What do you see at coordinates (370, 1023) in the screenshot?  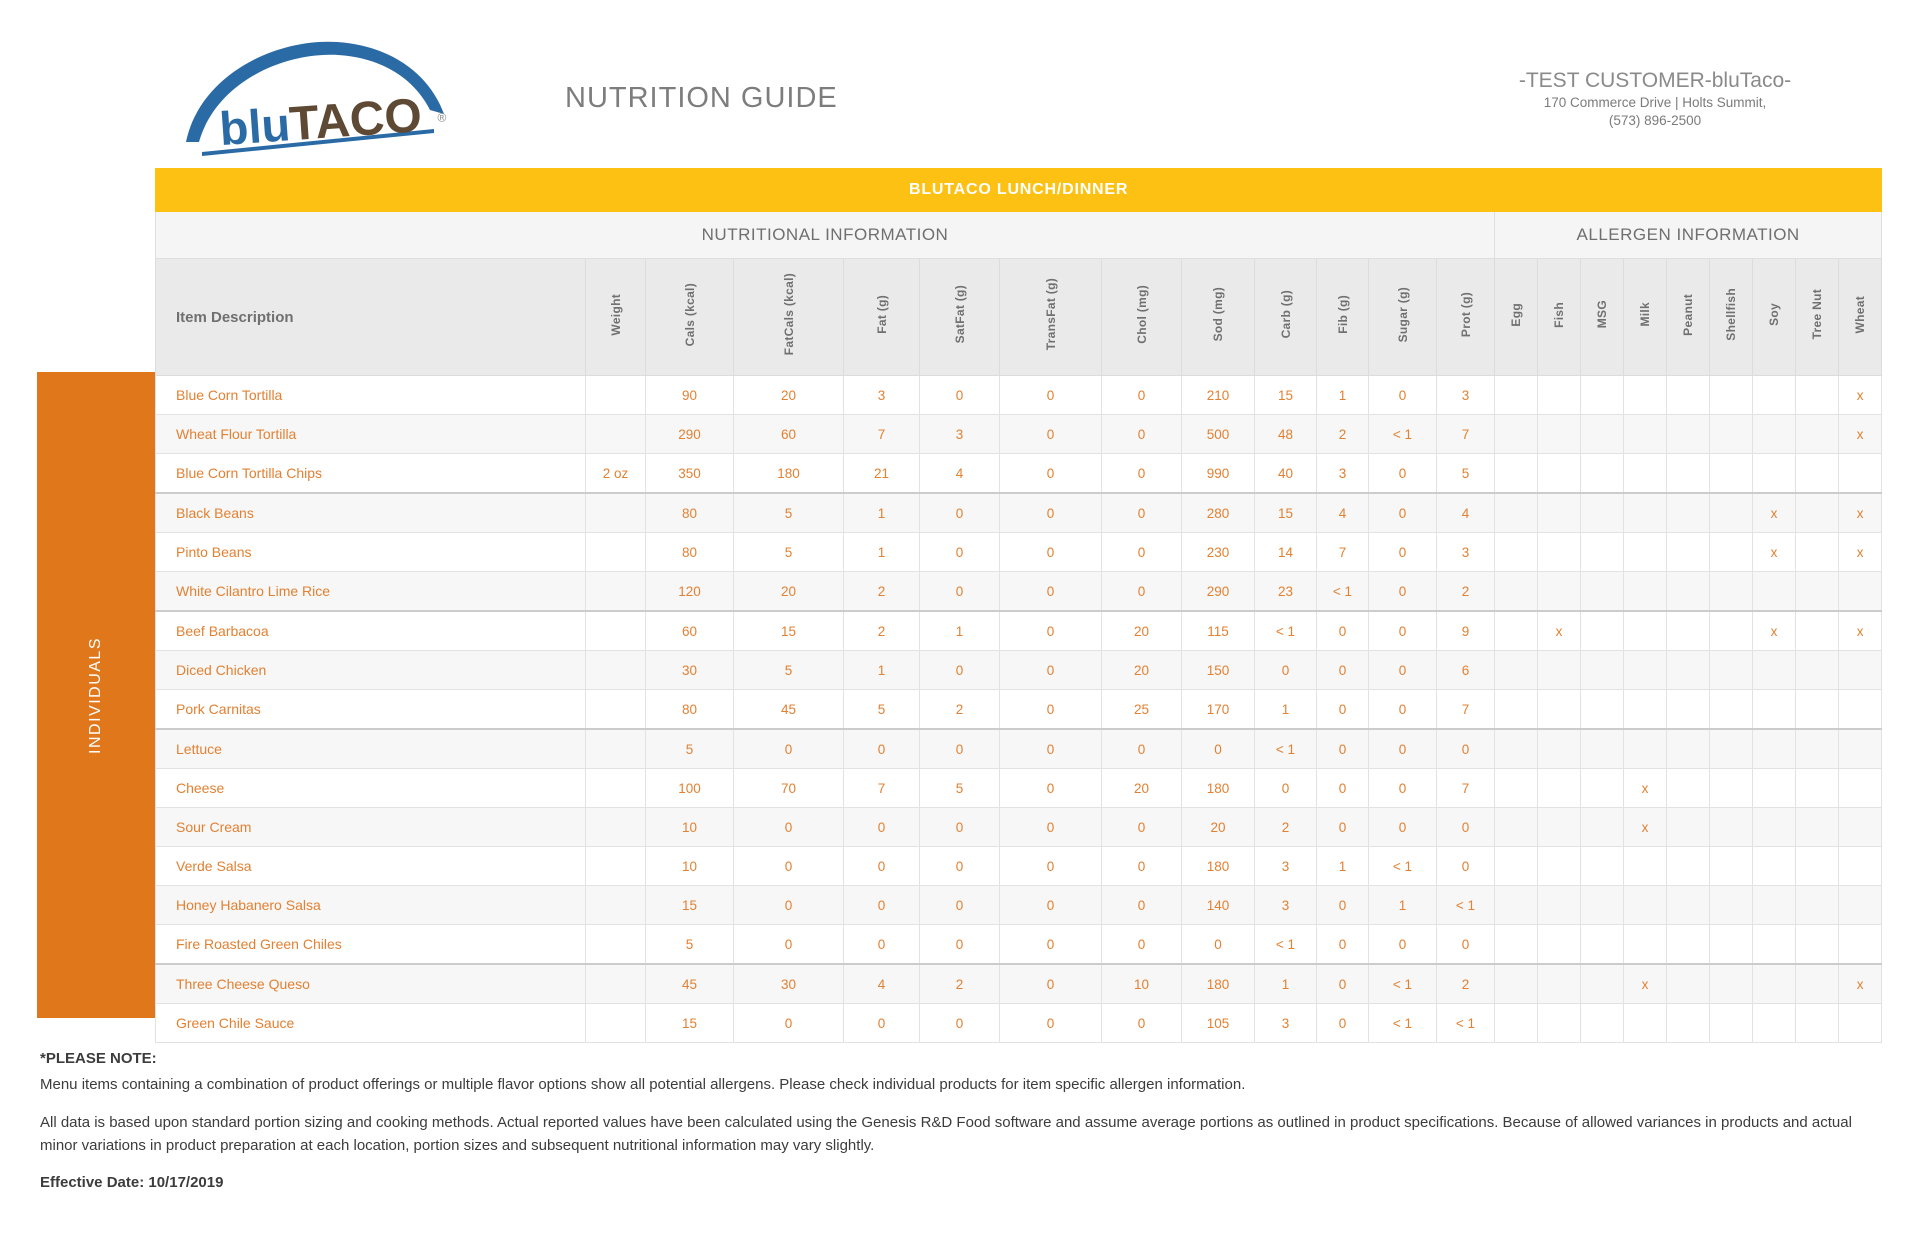 I see `item-cell: Green Chile Sauce` at bounding box center [370, 1023].